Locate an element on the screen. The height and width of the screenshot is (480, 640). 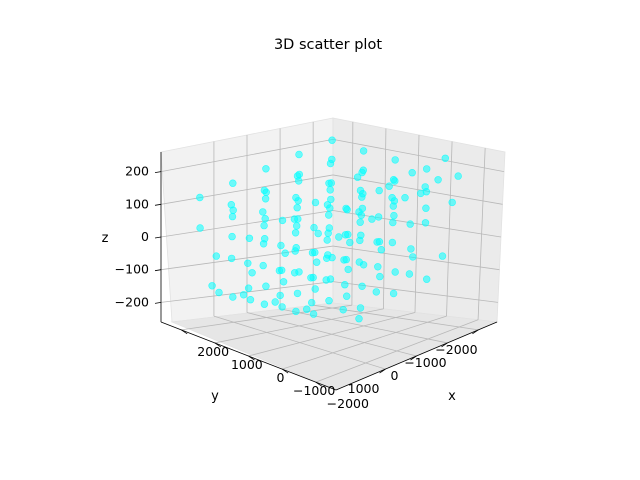
z-axis-label: z is located at coordinates (105, 238).